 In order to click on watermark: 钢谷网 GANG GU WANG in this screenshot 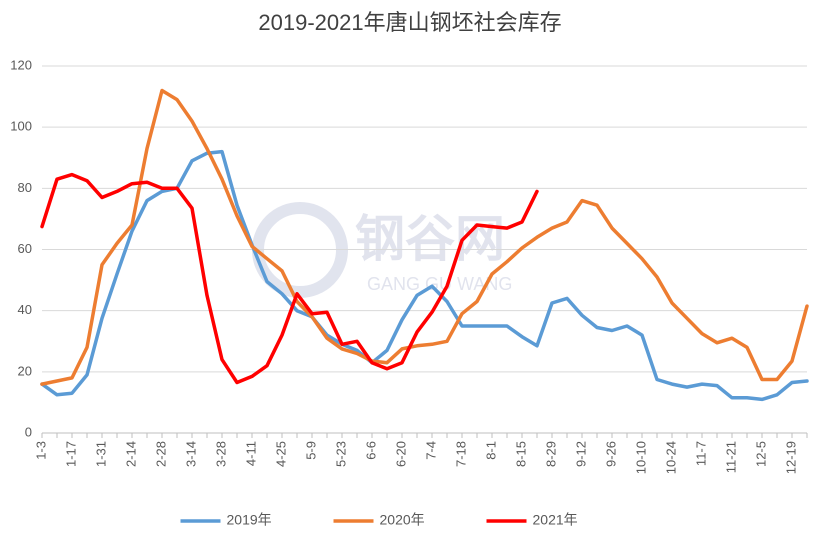, I will do `click(382, 250)`.